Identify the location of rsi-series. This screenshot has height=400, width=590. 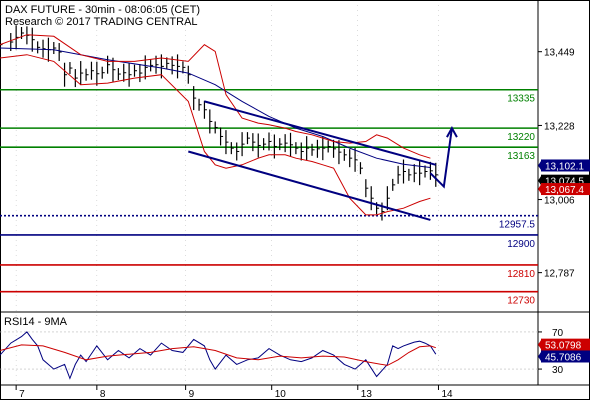
(269, 355).